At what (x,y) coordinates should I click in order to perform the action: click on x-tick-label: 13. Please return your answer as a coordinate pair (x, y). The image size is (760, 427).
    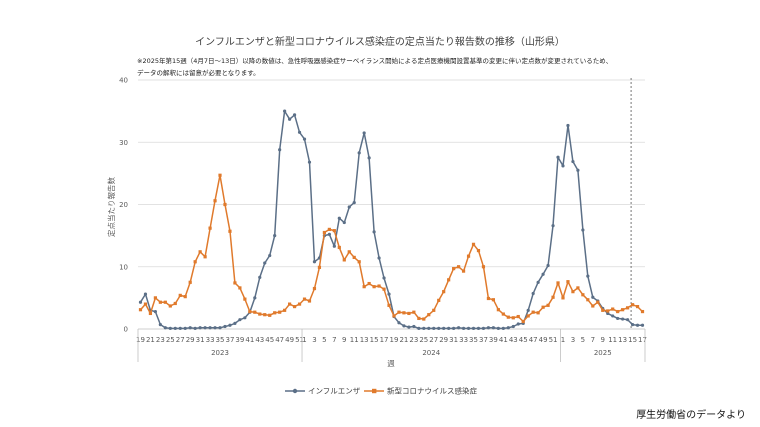
    Looking at the image, I should click on (622, 340).